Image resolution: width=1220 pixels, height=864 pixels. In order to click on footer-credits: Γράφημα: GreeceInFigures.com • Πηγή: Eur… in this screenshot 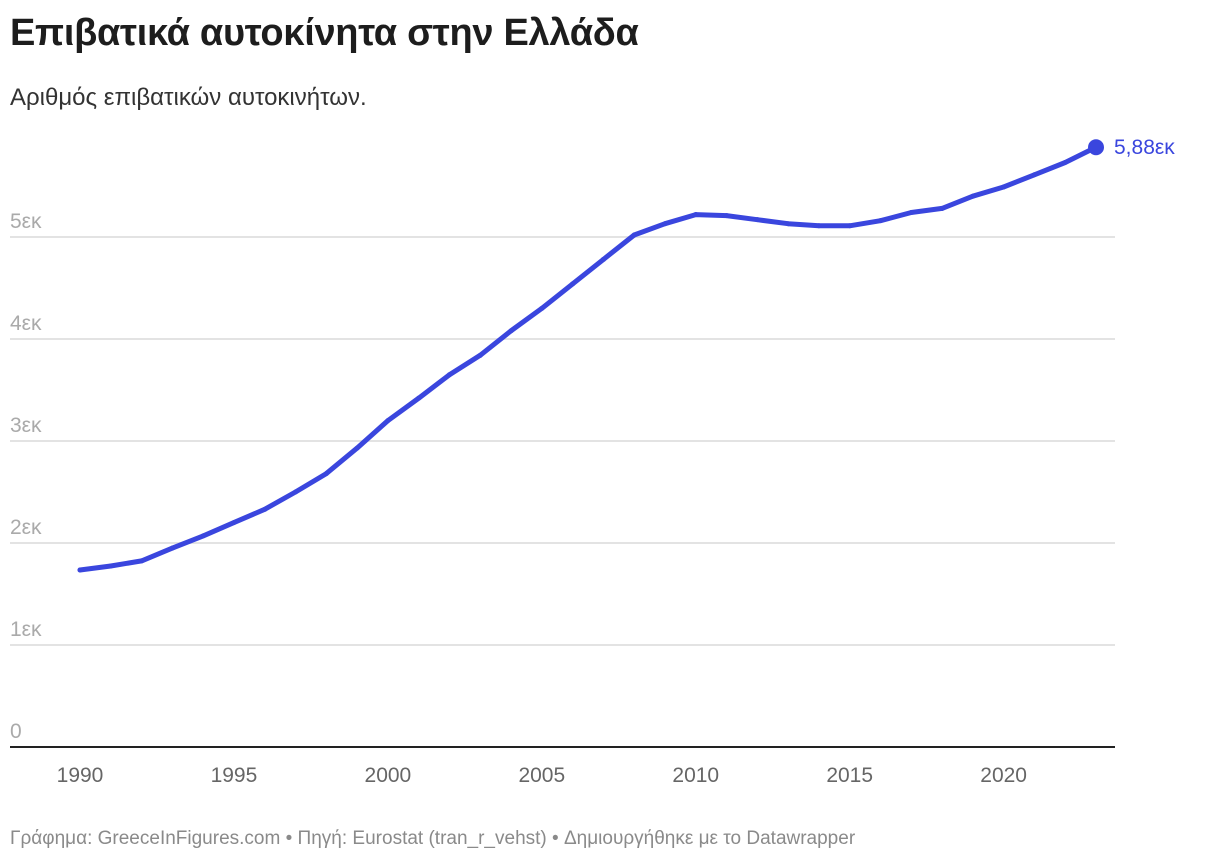, I will do `click(433, 838)`.